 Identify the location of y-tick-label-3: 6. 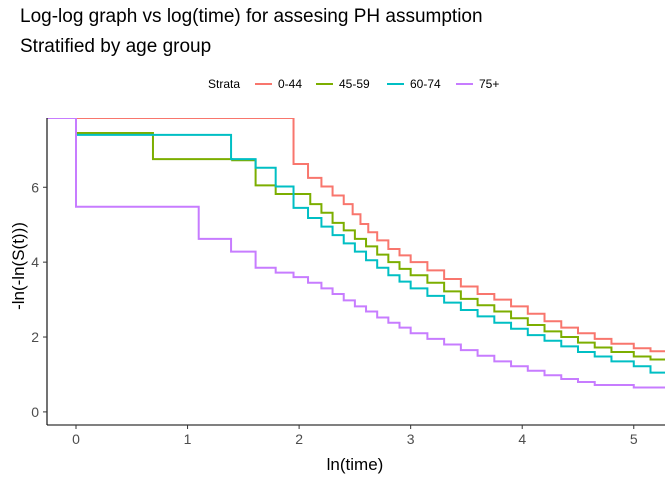
(35, 187).